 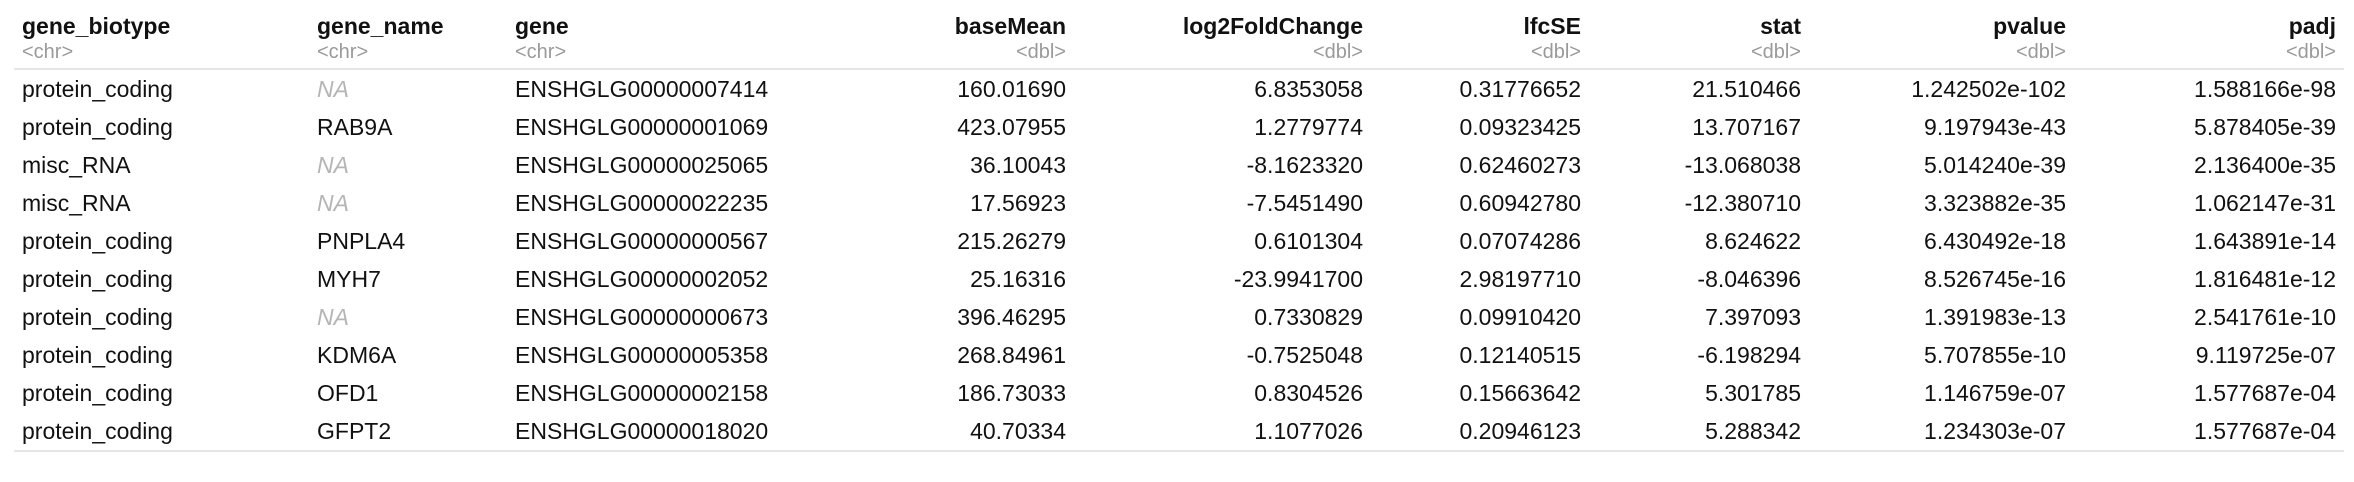 I want to click on cell-pvalue: 1.234303e-07, so click(x=1941, y=432).